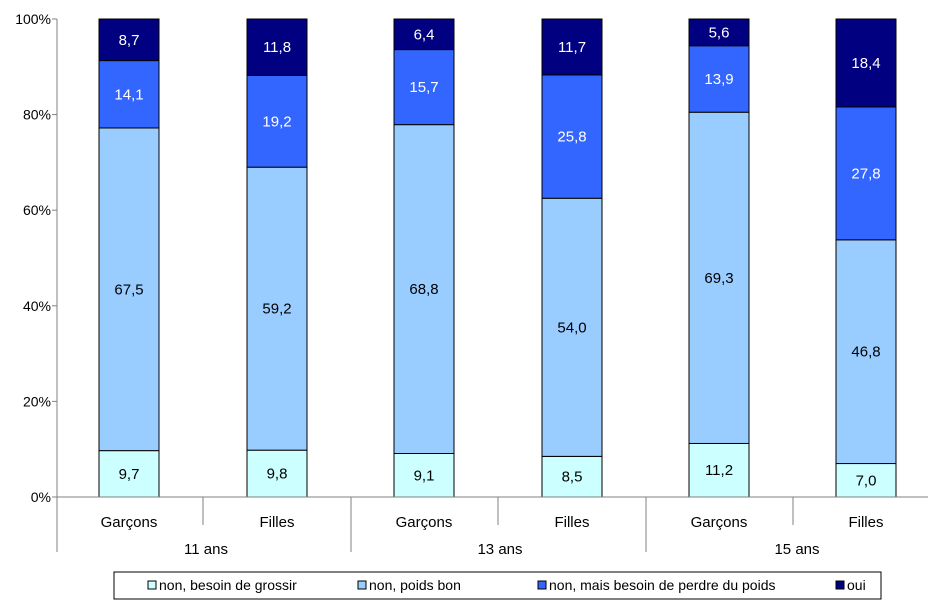 Image resolution: width=928 pixels, height=605 pixels. What do you see at coordinates (571, 327) in the screenshot?
I see `data-label: 54,0` at bounding box center [571, 327].